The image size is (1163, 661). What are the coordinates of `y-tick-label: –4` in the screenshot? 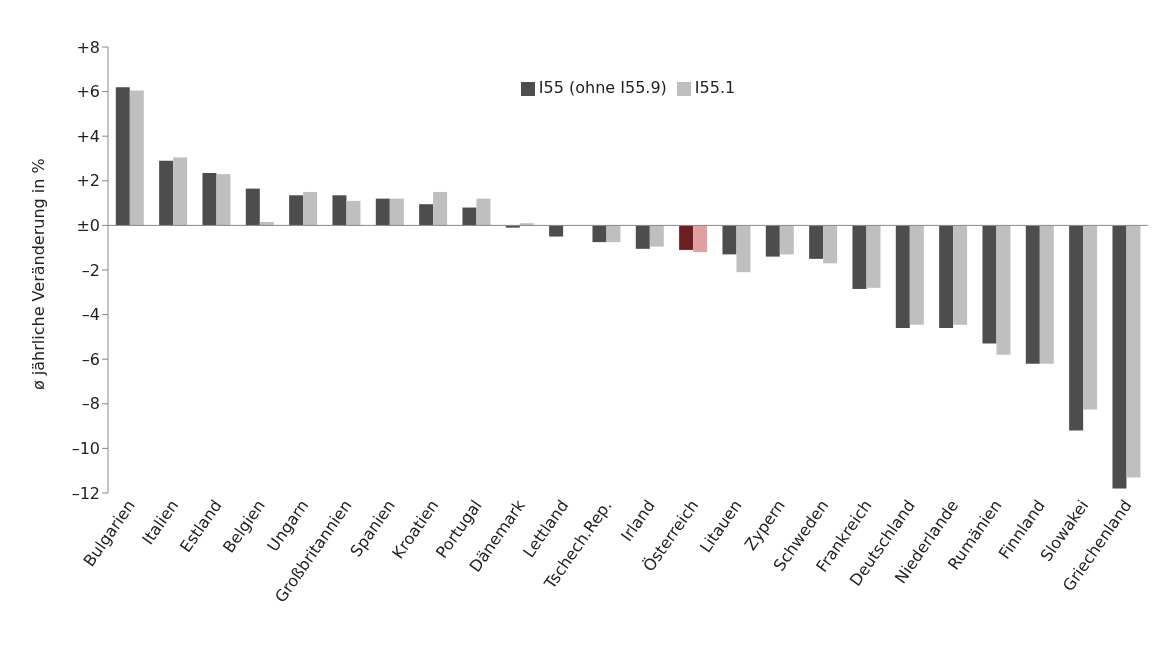 It's located at (90, 315).